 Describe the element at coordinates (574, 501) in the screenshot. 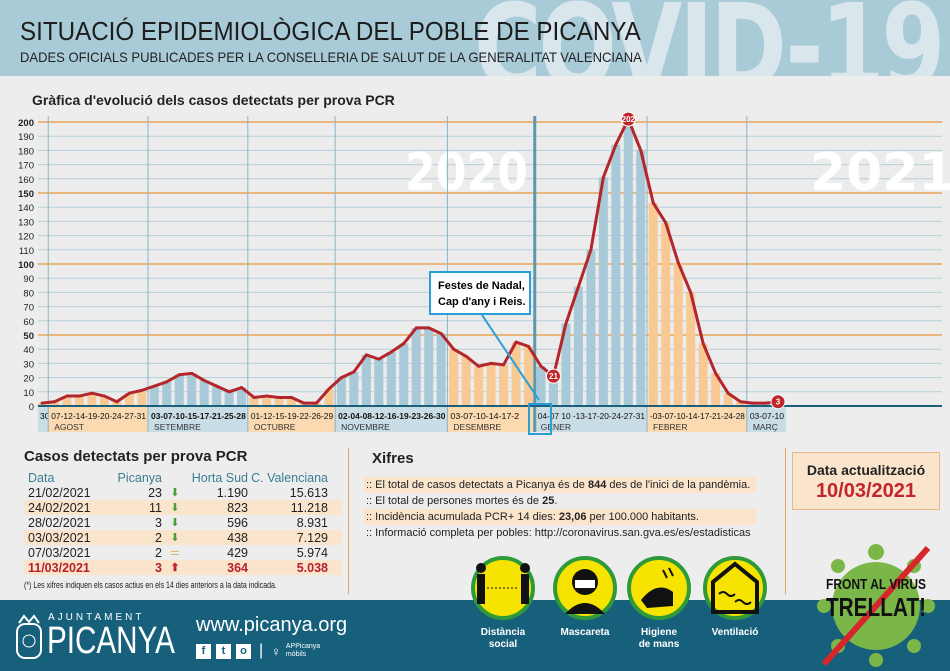

I see `xifres-line: :: El total de persones mortes és de 25.` at that location.